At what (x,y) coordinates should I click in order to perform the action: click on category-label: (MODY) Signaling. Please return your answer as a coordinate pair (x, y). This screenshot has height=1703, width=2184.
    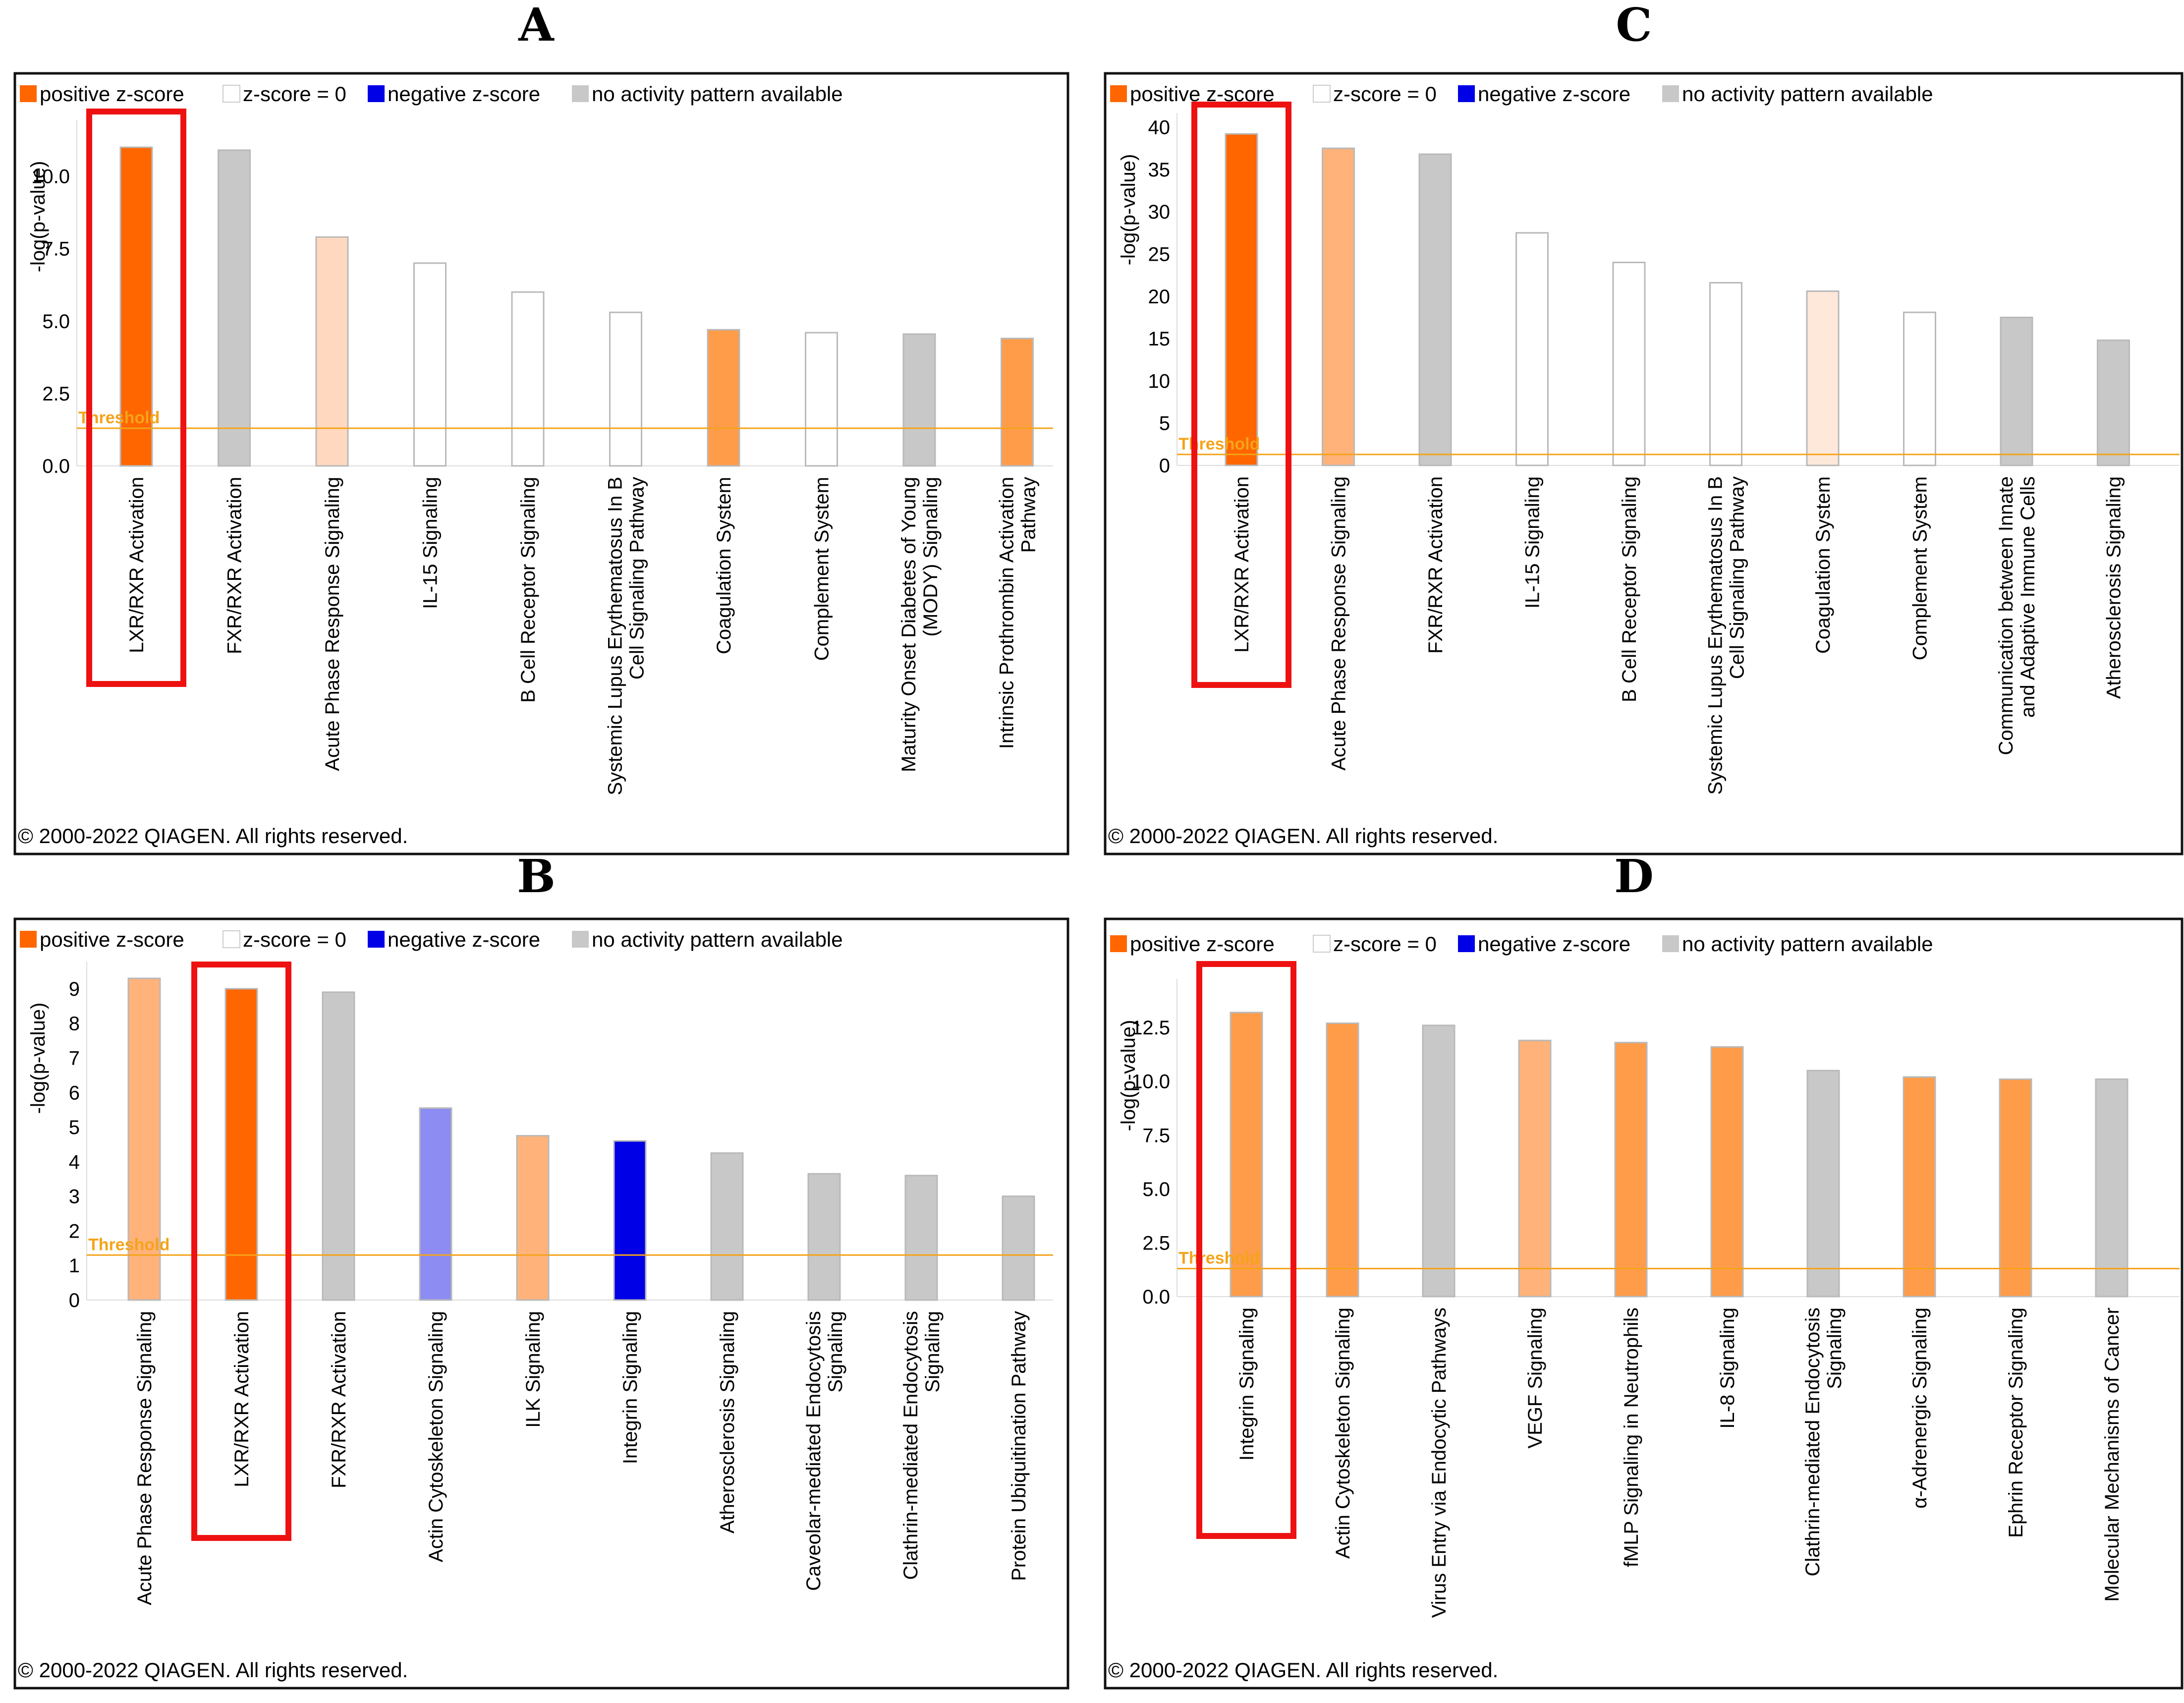
    Looking at the image, I should click on (931, 556).